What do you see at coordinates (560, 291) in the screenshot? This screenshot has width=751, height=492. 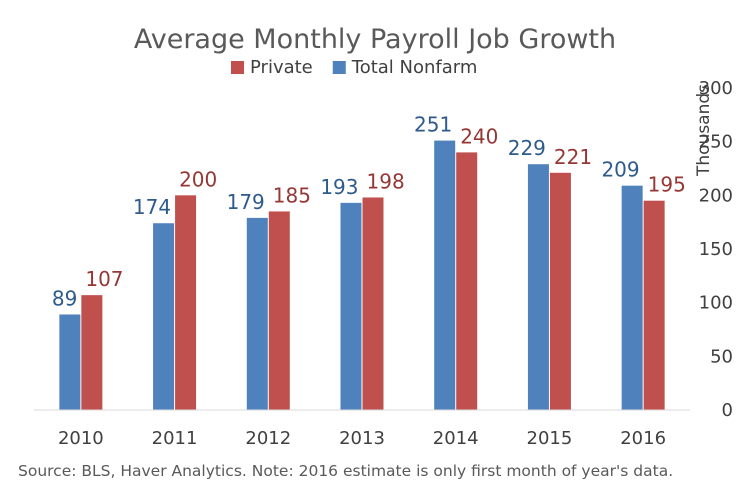 I see `bar-private-2015` at bounding box center [560, 291].